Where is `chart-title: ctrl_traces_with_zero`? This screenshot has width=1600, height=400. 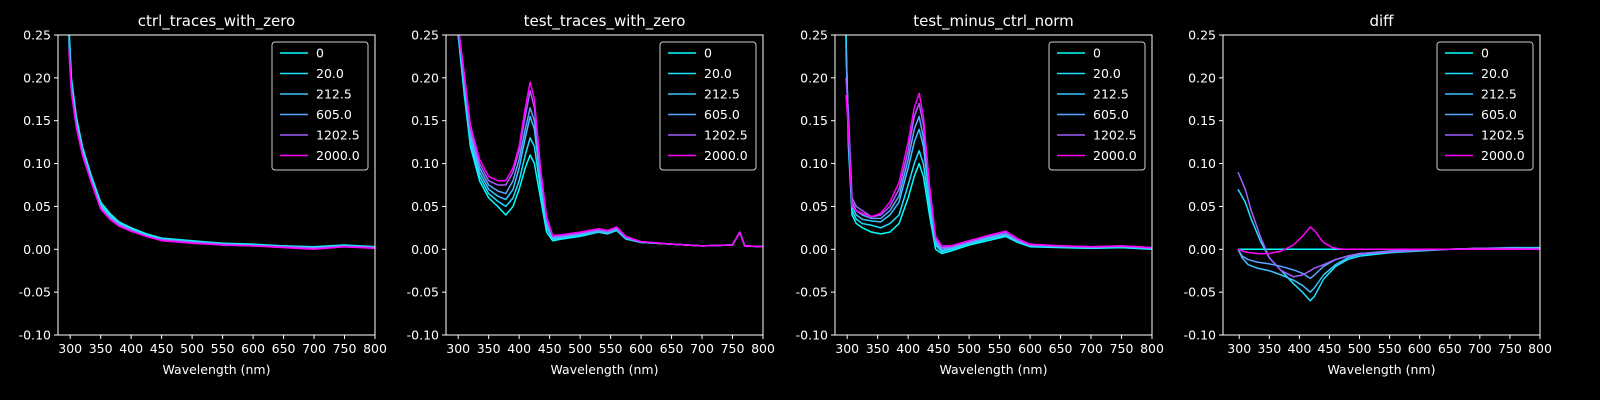 chart-title: ctrl_traces_with_zero is located at coordinates (216, 21).